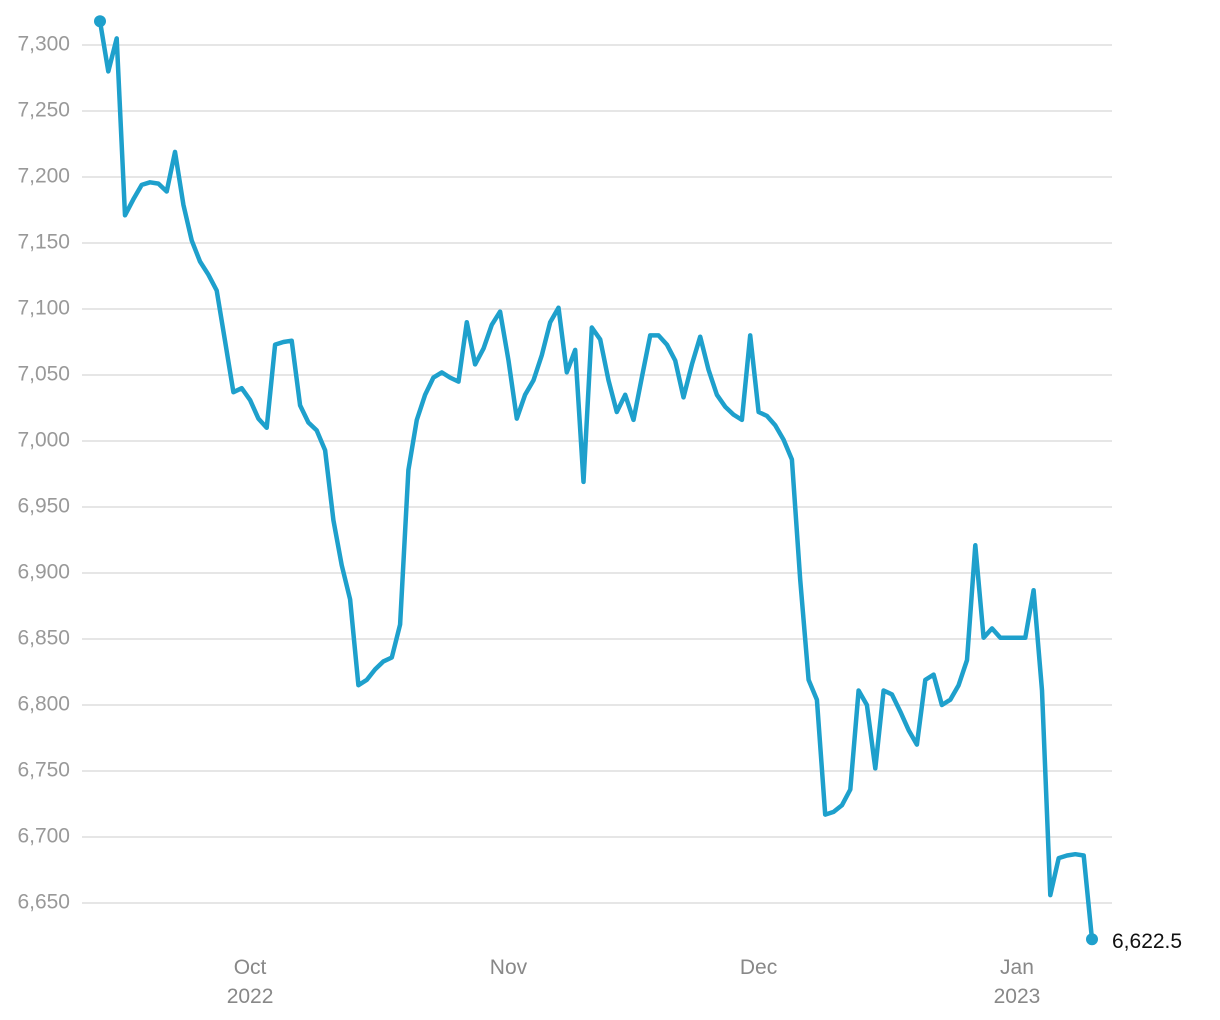  I want to click on value-label: 6,622.5, so click(1147, 941).